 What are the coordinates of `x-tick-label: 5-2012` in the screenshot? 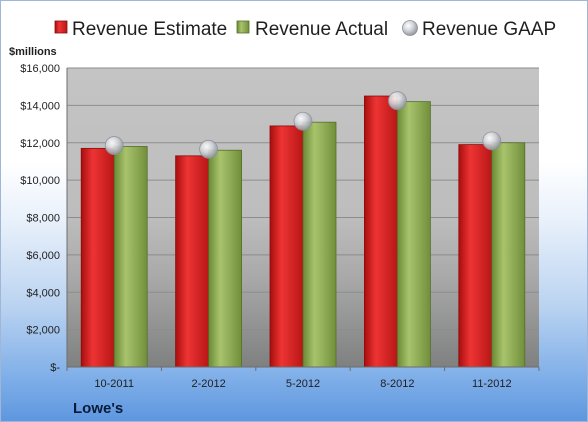 It's located at (303, 384).